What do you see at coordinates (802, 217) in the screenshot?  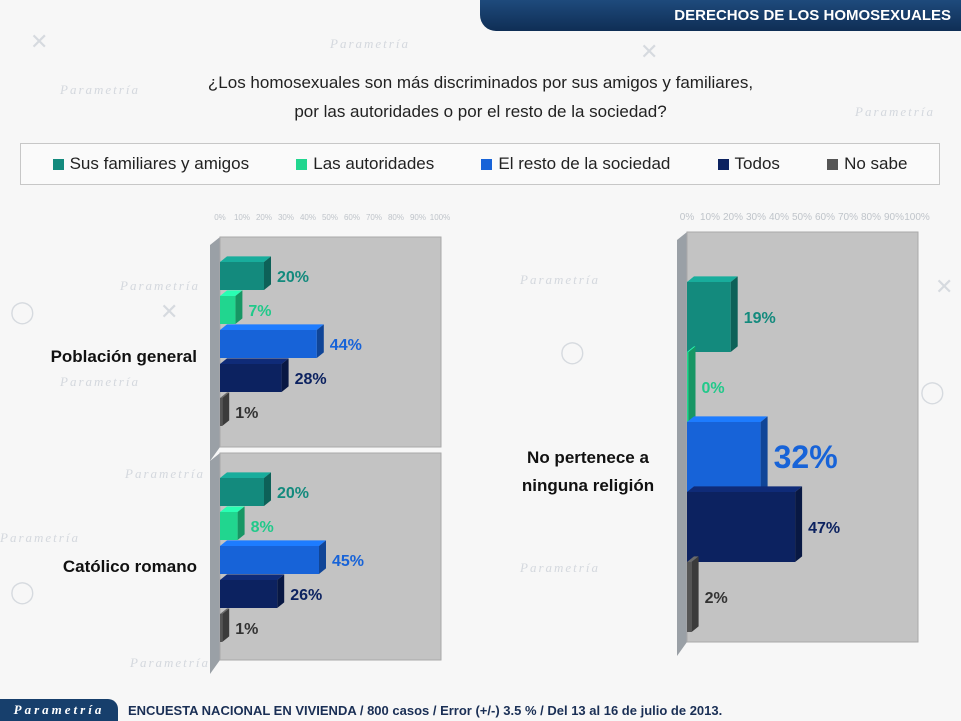 I see `tick-label: 50%` at bounding box center [802, 217].